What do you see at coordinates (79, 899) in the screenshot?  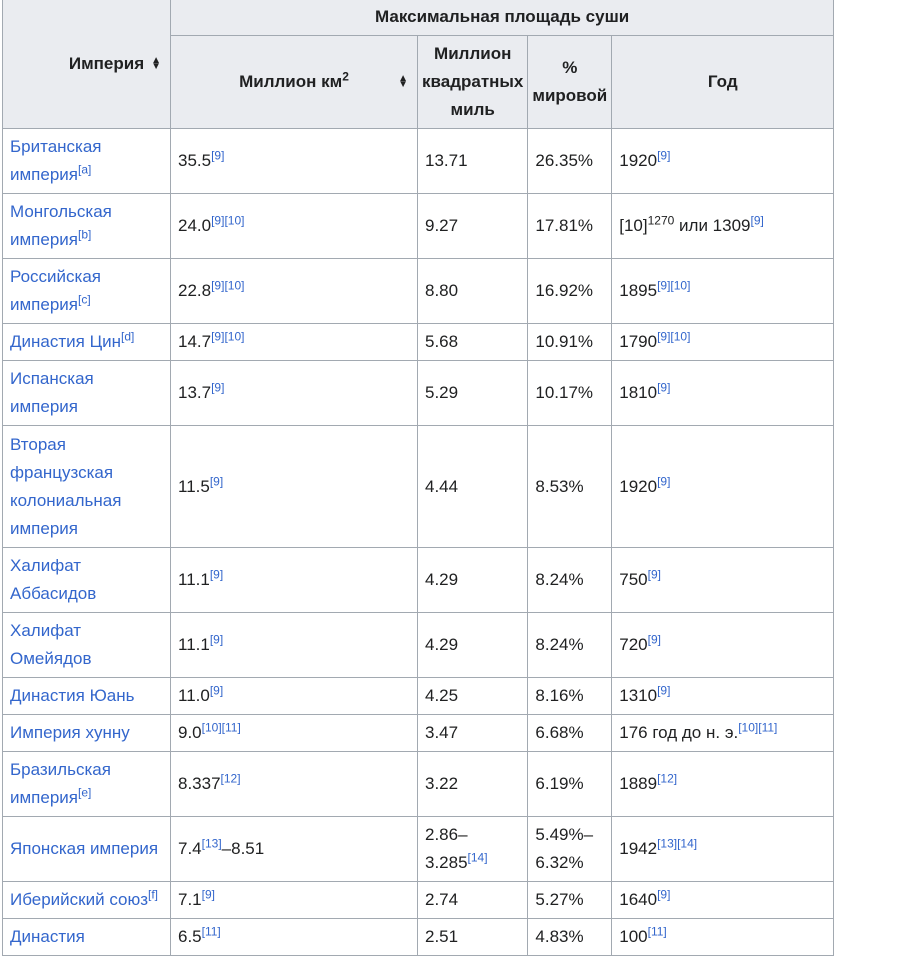 I see `empire-link: Иберийский союз` at bounding box center [79, 899].